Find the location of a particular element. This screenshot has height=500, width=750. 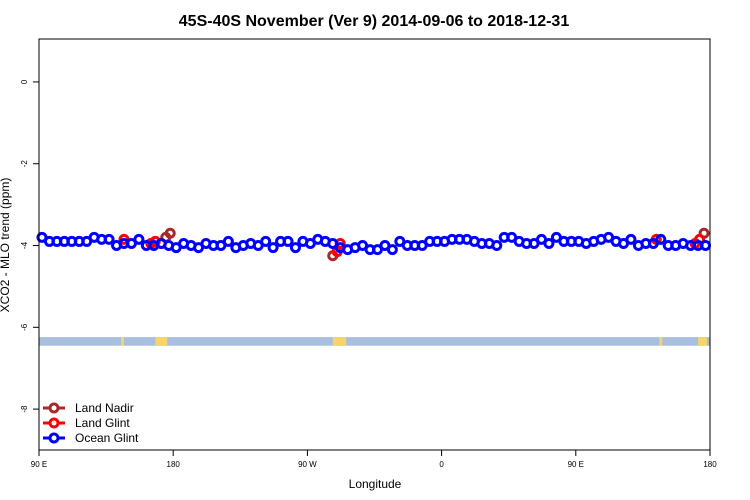

y-tick-label: -8 is located at coordinates (24, 409).